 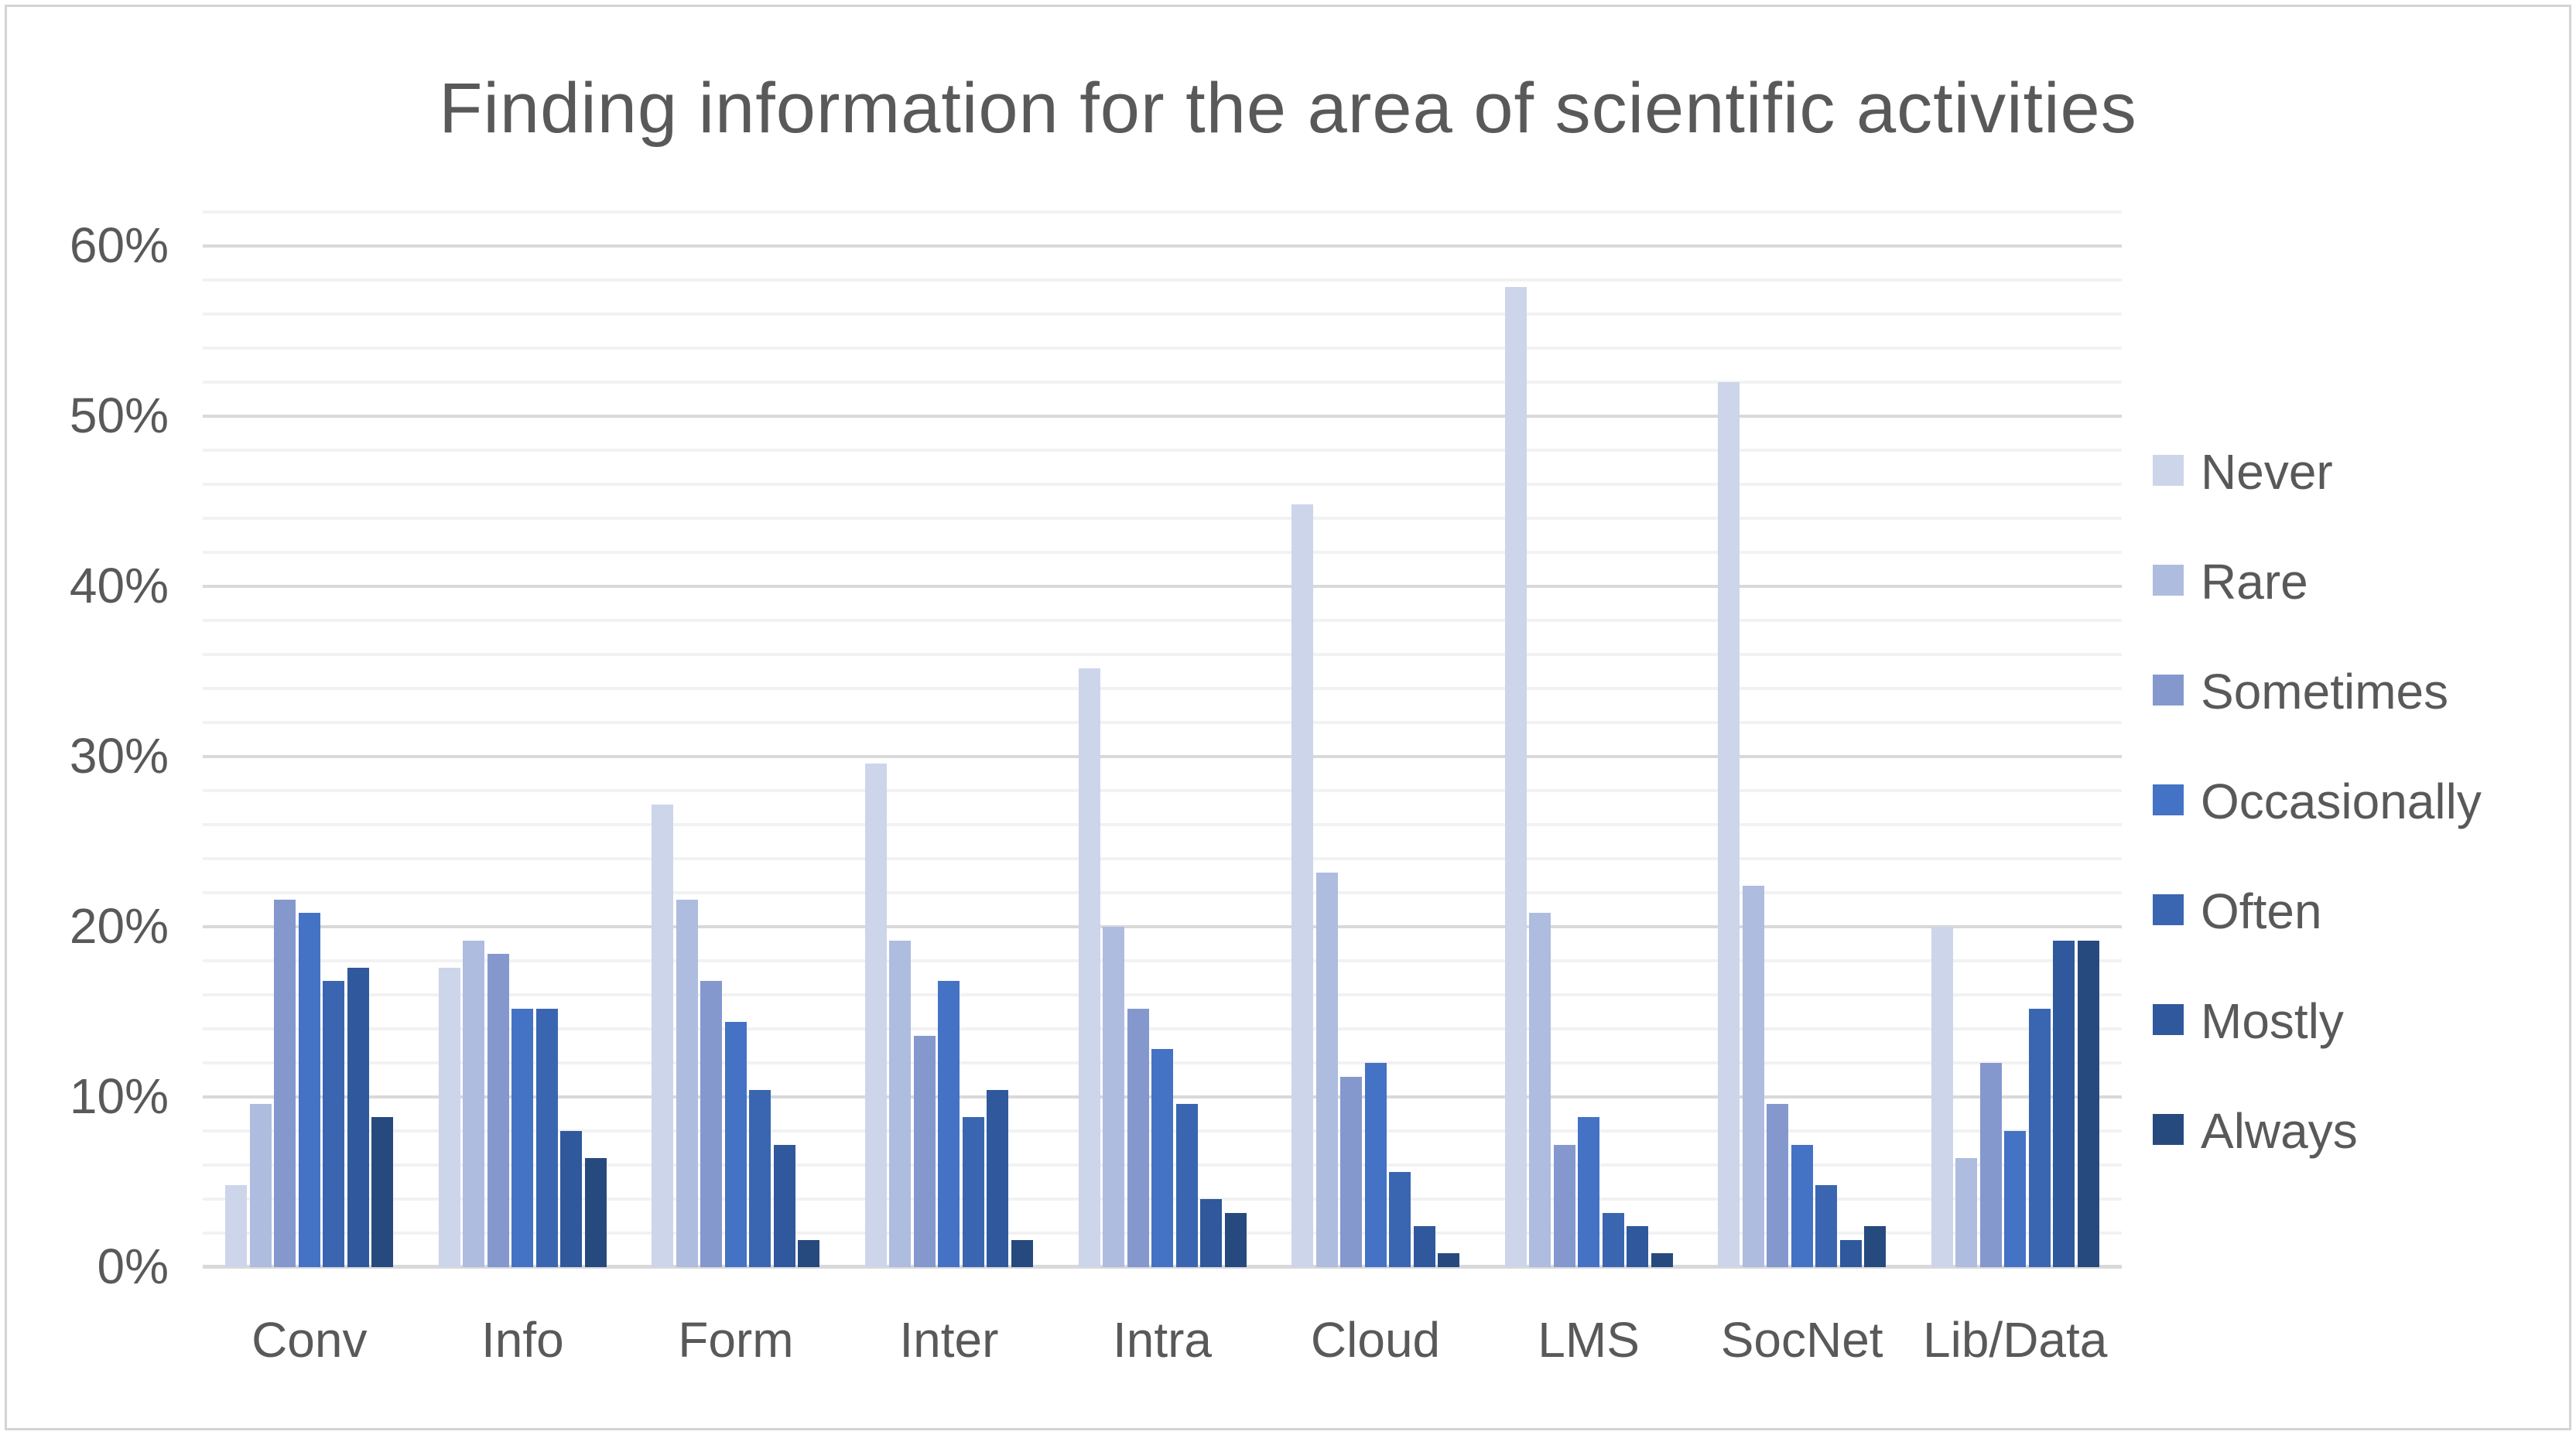 What do you see at coordinates (1163, 1340) in the screenshot?
I see `x-axis-label: Intra` at bounding box center [1163, 1340].